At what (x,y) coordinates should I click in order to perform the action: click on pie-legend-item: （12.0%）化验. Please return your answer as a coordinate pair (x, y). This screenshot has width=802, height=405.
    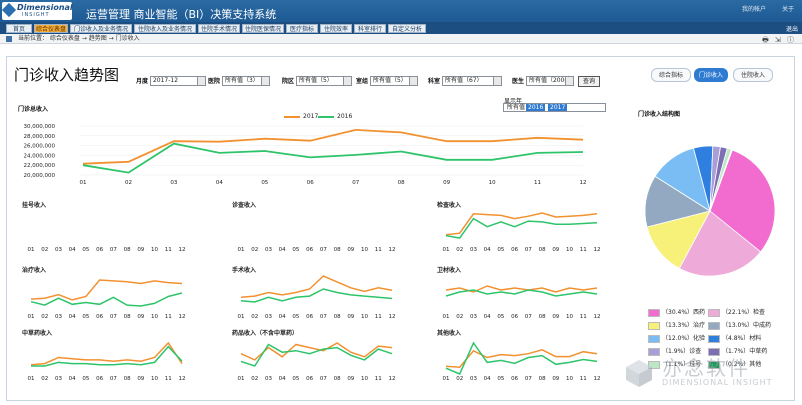
    Looking at the image, I should click on (676, 338).